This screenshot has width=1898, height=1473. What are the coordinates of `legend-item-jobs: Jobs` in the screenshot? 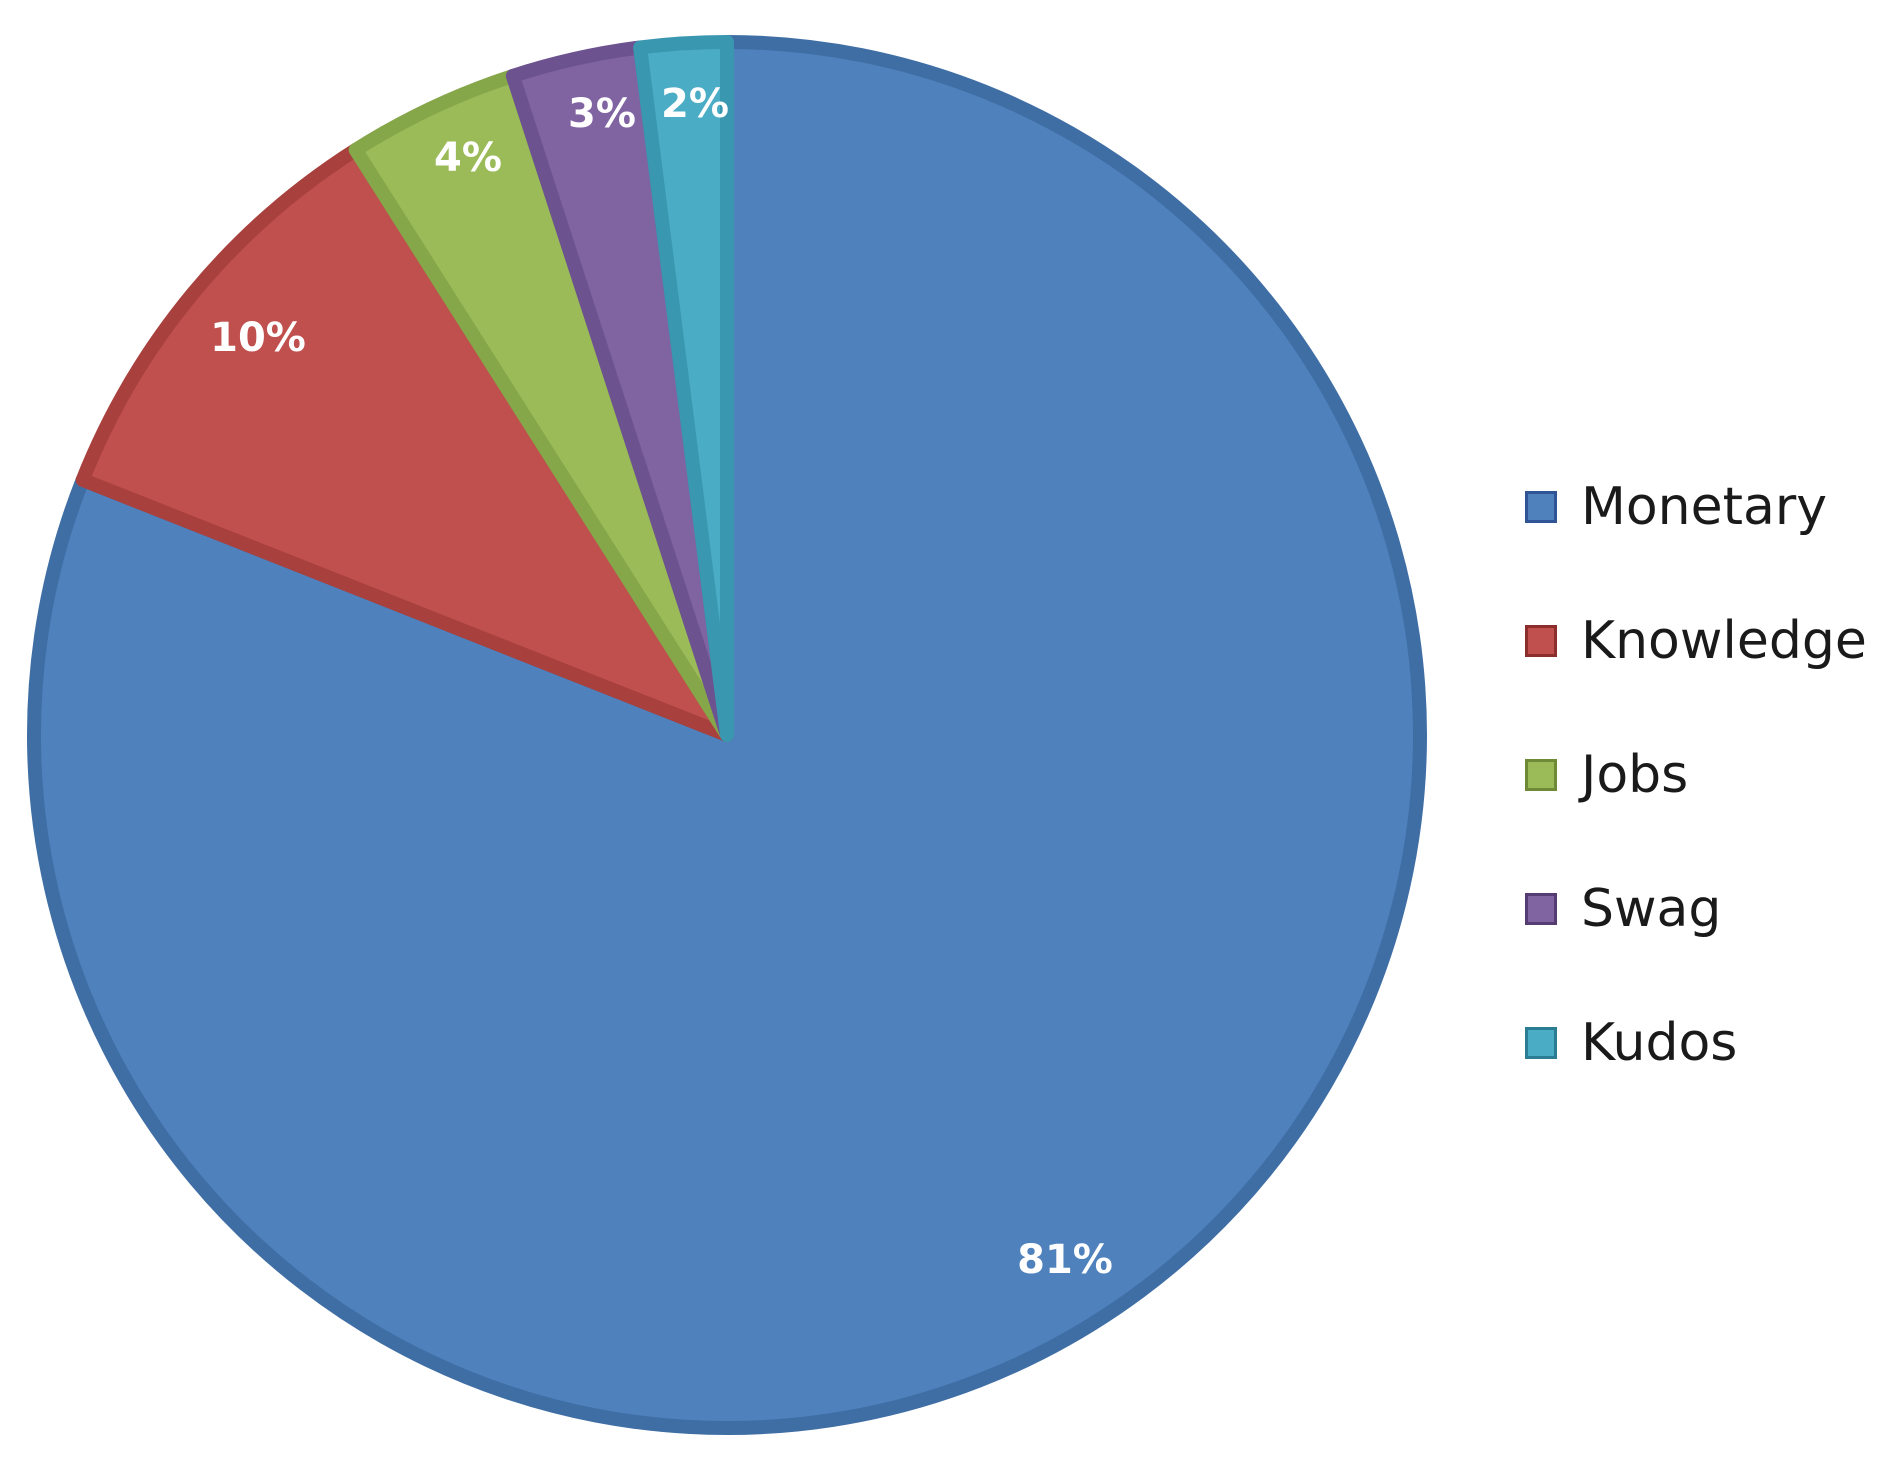 It's located at (1710, 775).